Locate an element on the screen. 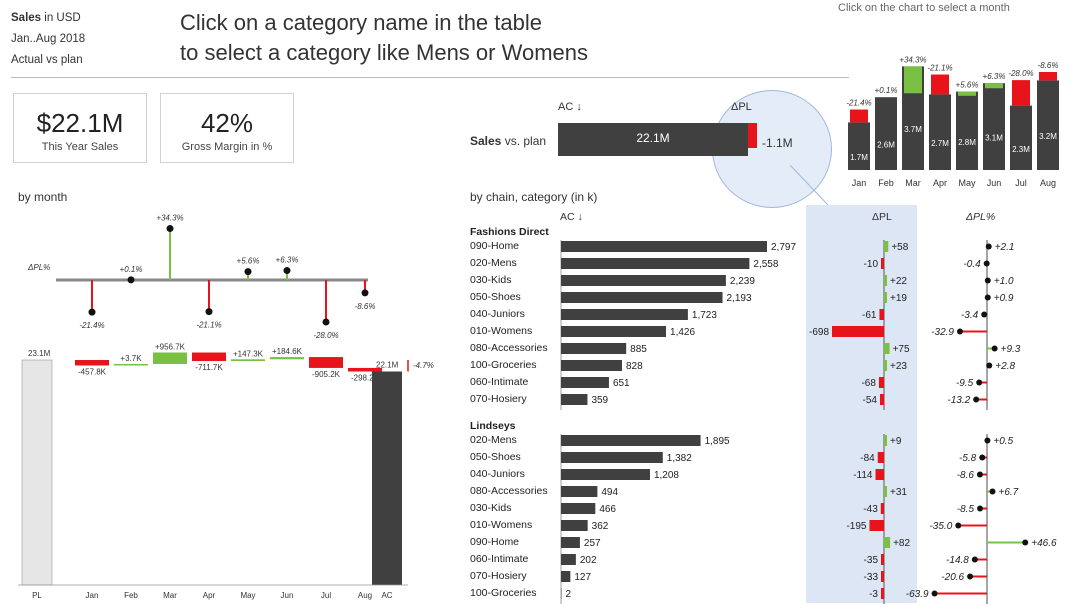 The height and width of the screenshot is (607, 1079). table-dpl-pct-header: ΔPL% is located at coordinates (981, 217).